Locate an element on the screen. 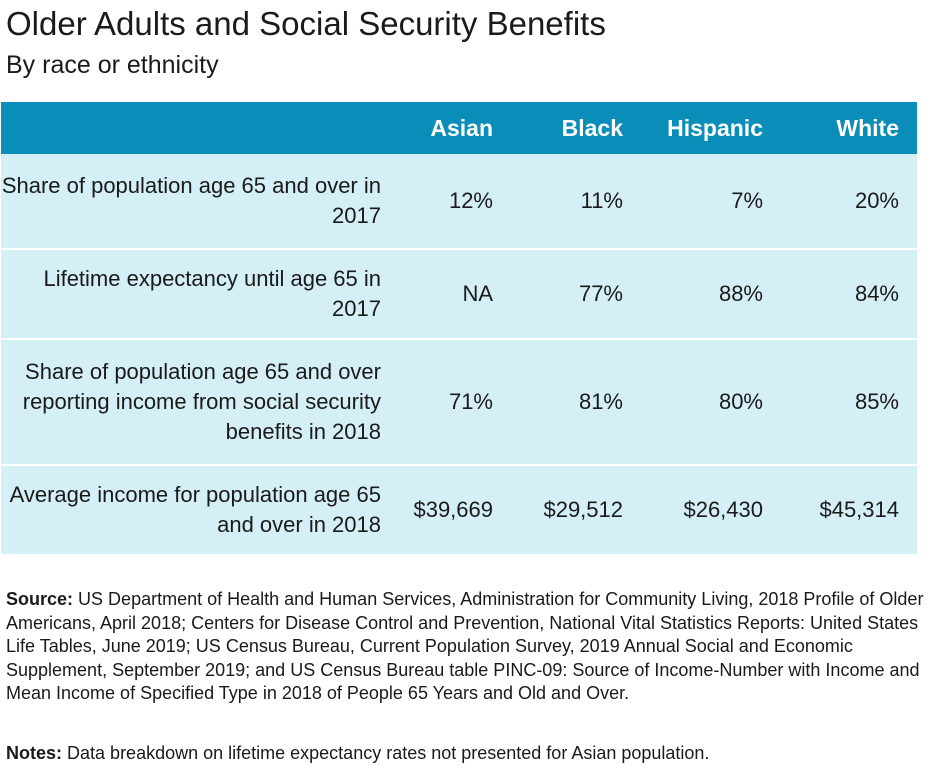 This screenshot has height=775, width=938. cell-hispanic: 80% is located at coordinates (711, 401).